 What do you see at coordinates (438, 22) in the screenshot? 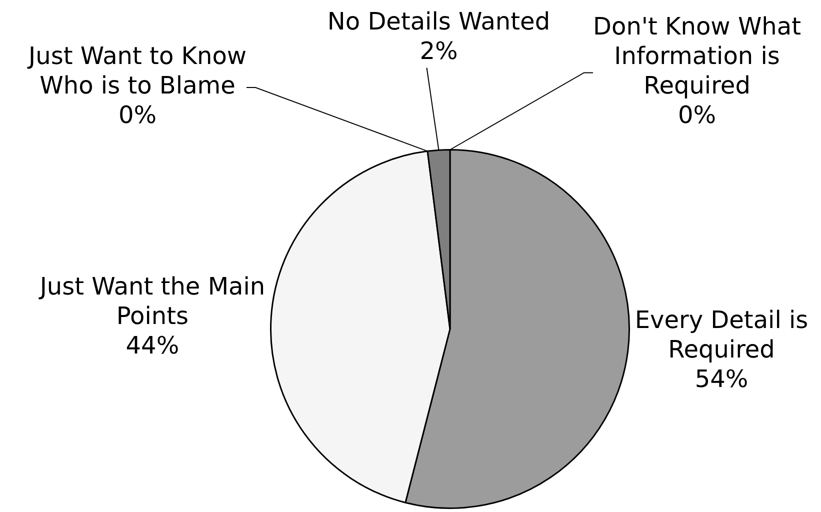
I see `slice-label: No Details Wanted` at bounding box center [438, 22].